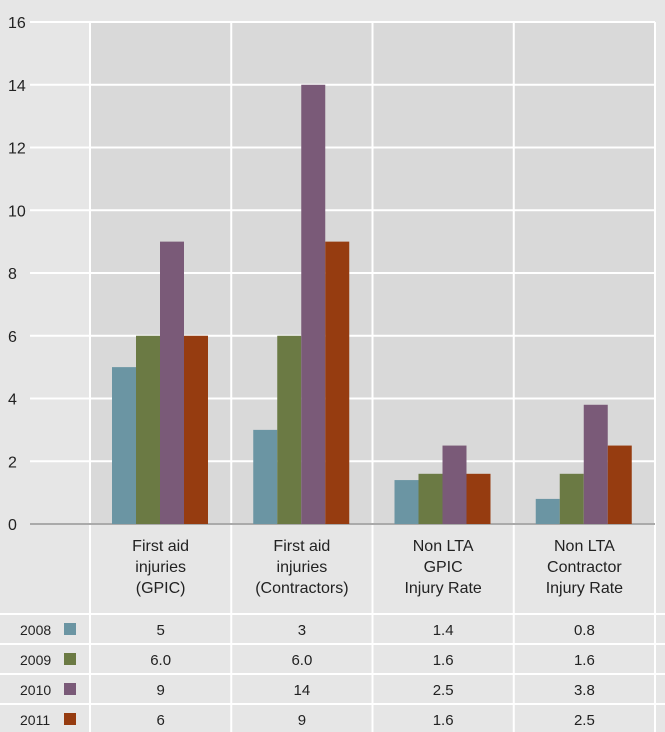  I want to click on y-tick-label: 6, so click(12, 337).